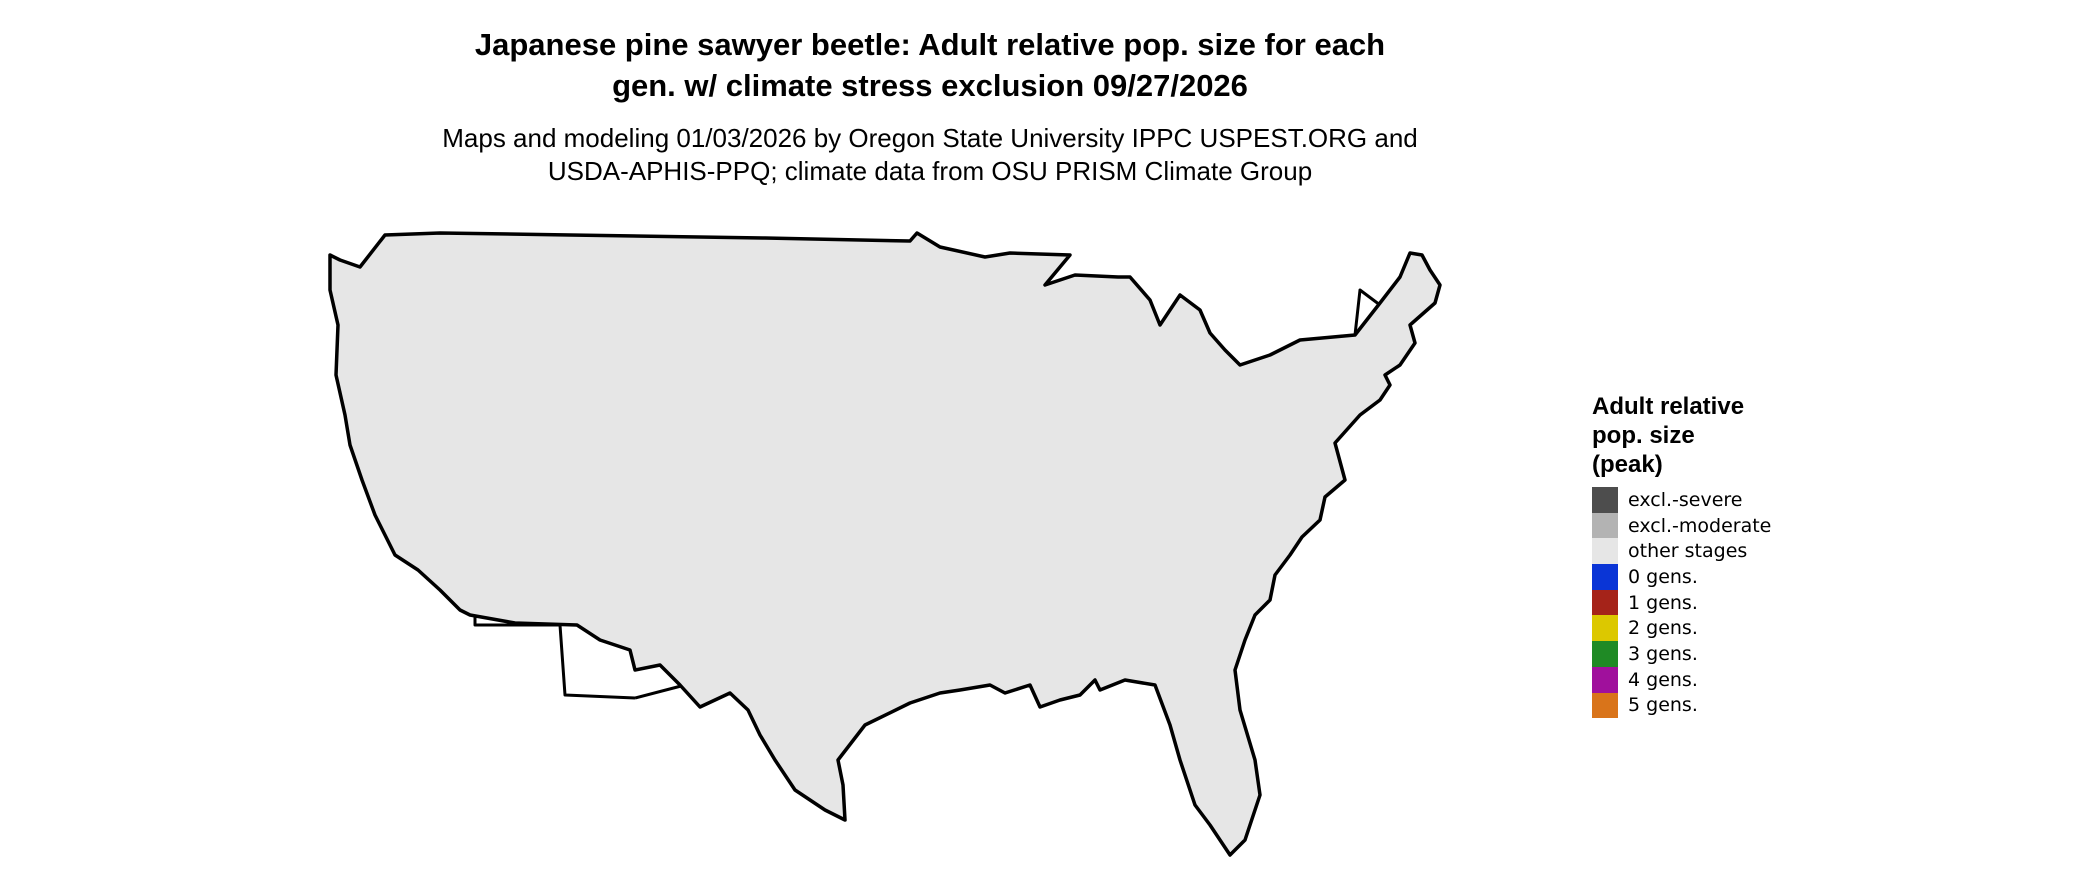  I want to click on legend-item: 3 gens., so click(1742, 654).